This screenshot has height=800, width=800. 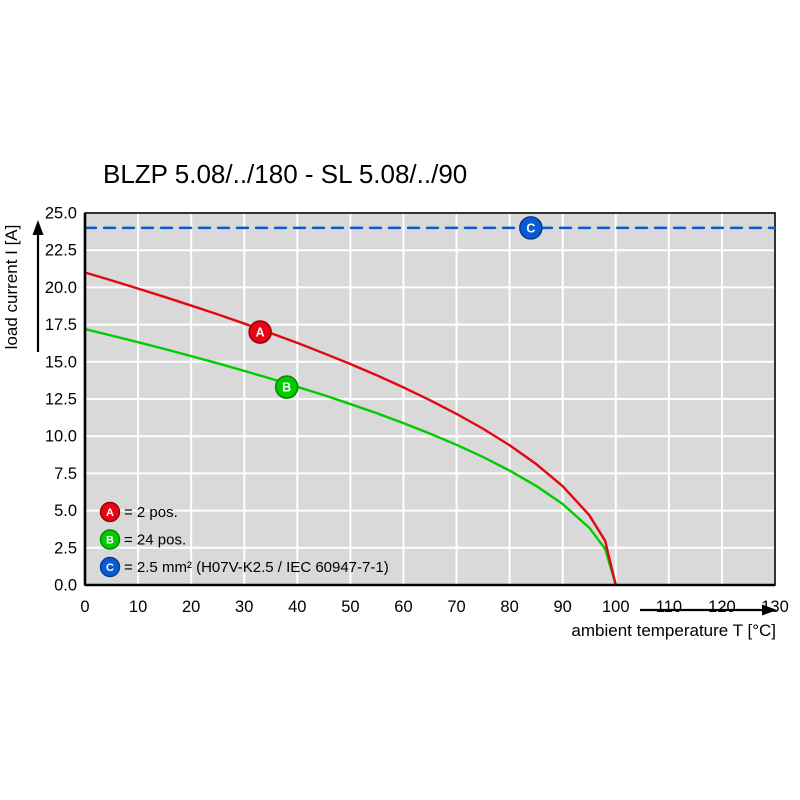 I want to click on y-tick-label: 17.5, so click(x=61, y=325).